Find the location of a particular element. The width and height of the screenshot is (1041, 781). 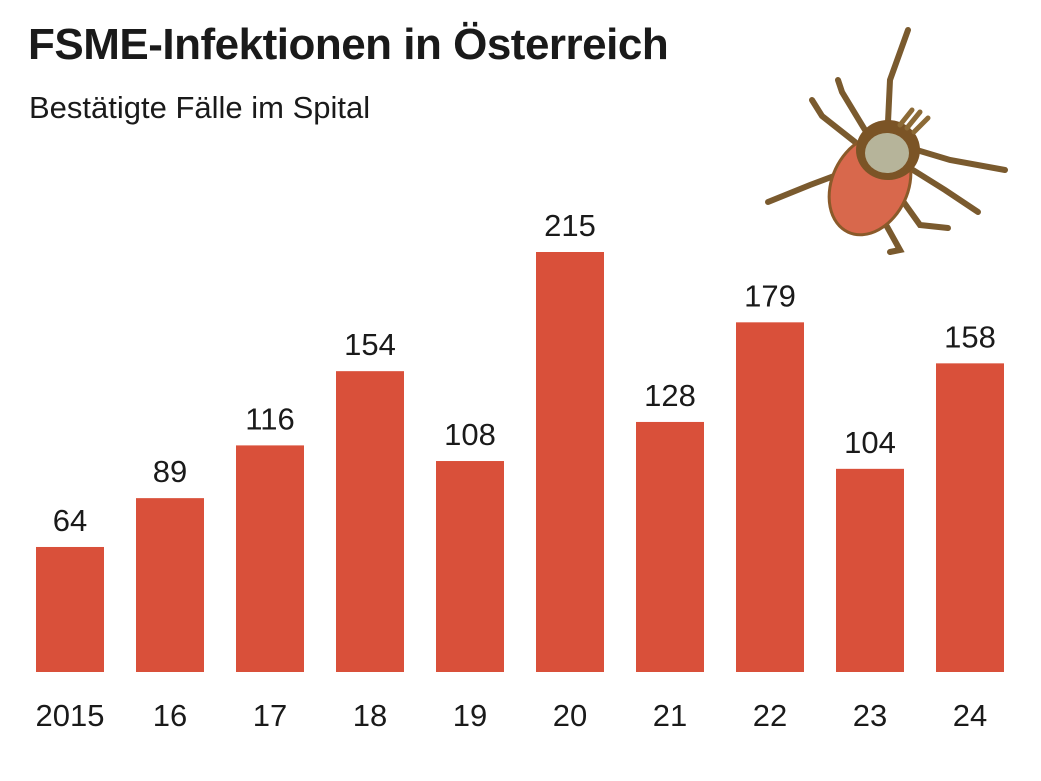

data-label: 158 is located at coordinates (970, 336).